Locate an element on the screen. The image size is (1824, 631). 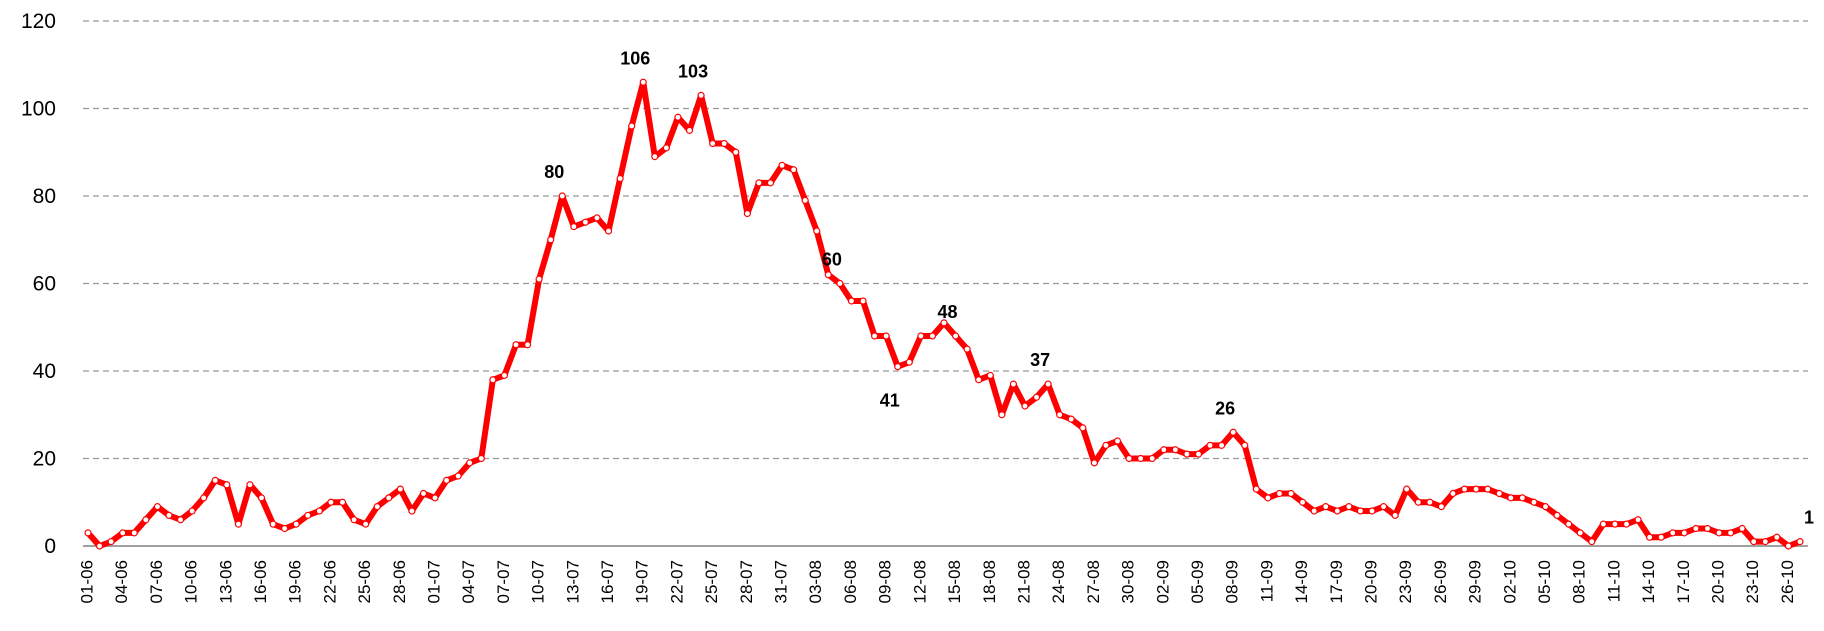
y-tick-label: 20 is located at coordinates (44, 459).